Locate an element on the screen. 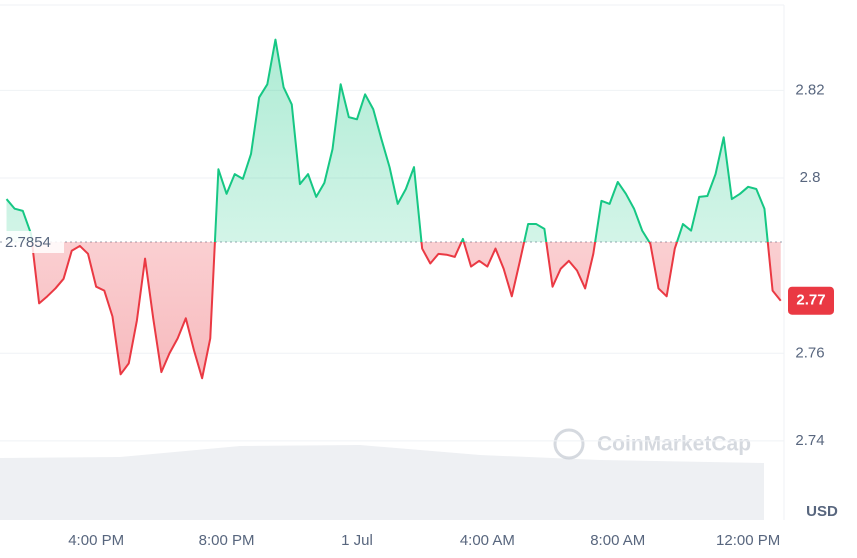 The height and width of the screenshot is (558, 857). x-tick-label: 8:00 AM is located at coordinates (617, 540).